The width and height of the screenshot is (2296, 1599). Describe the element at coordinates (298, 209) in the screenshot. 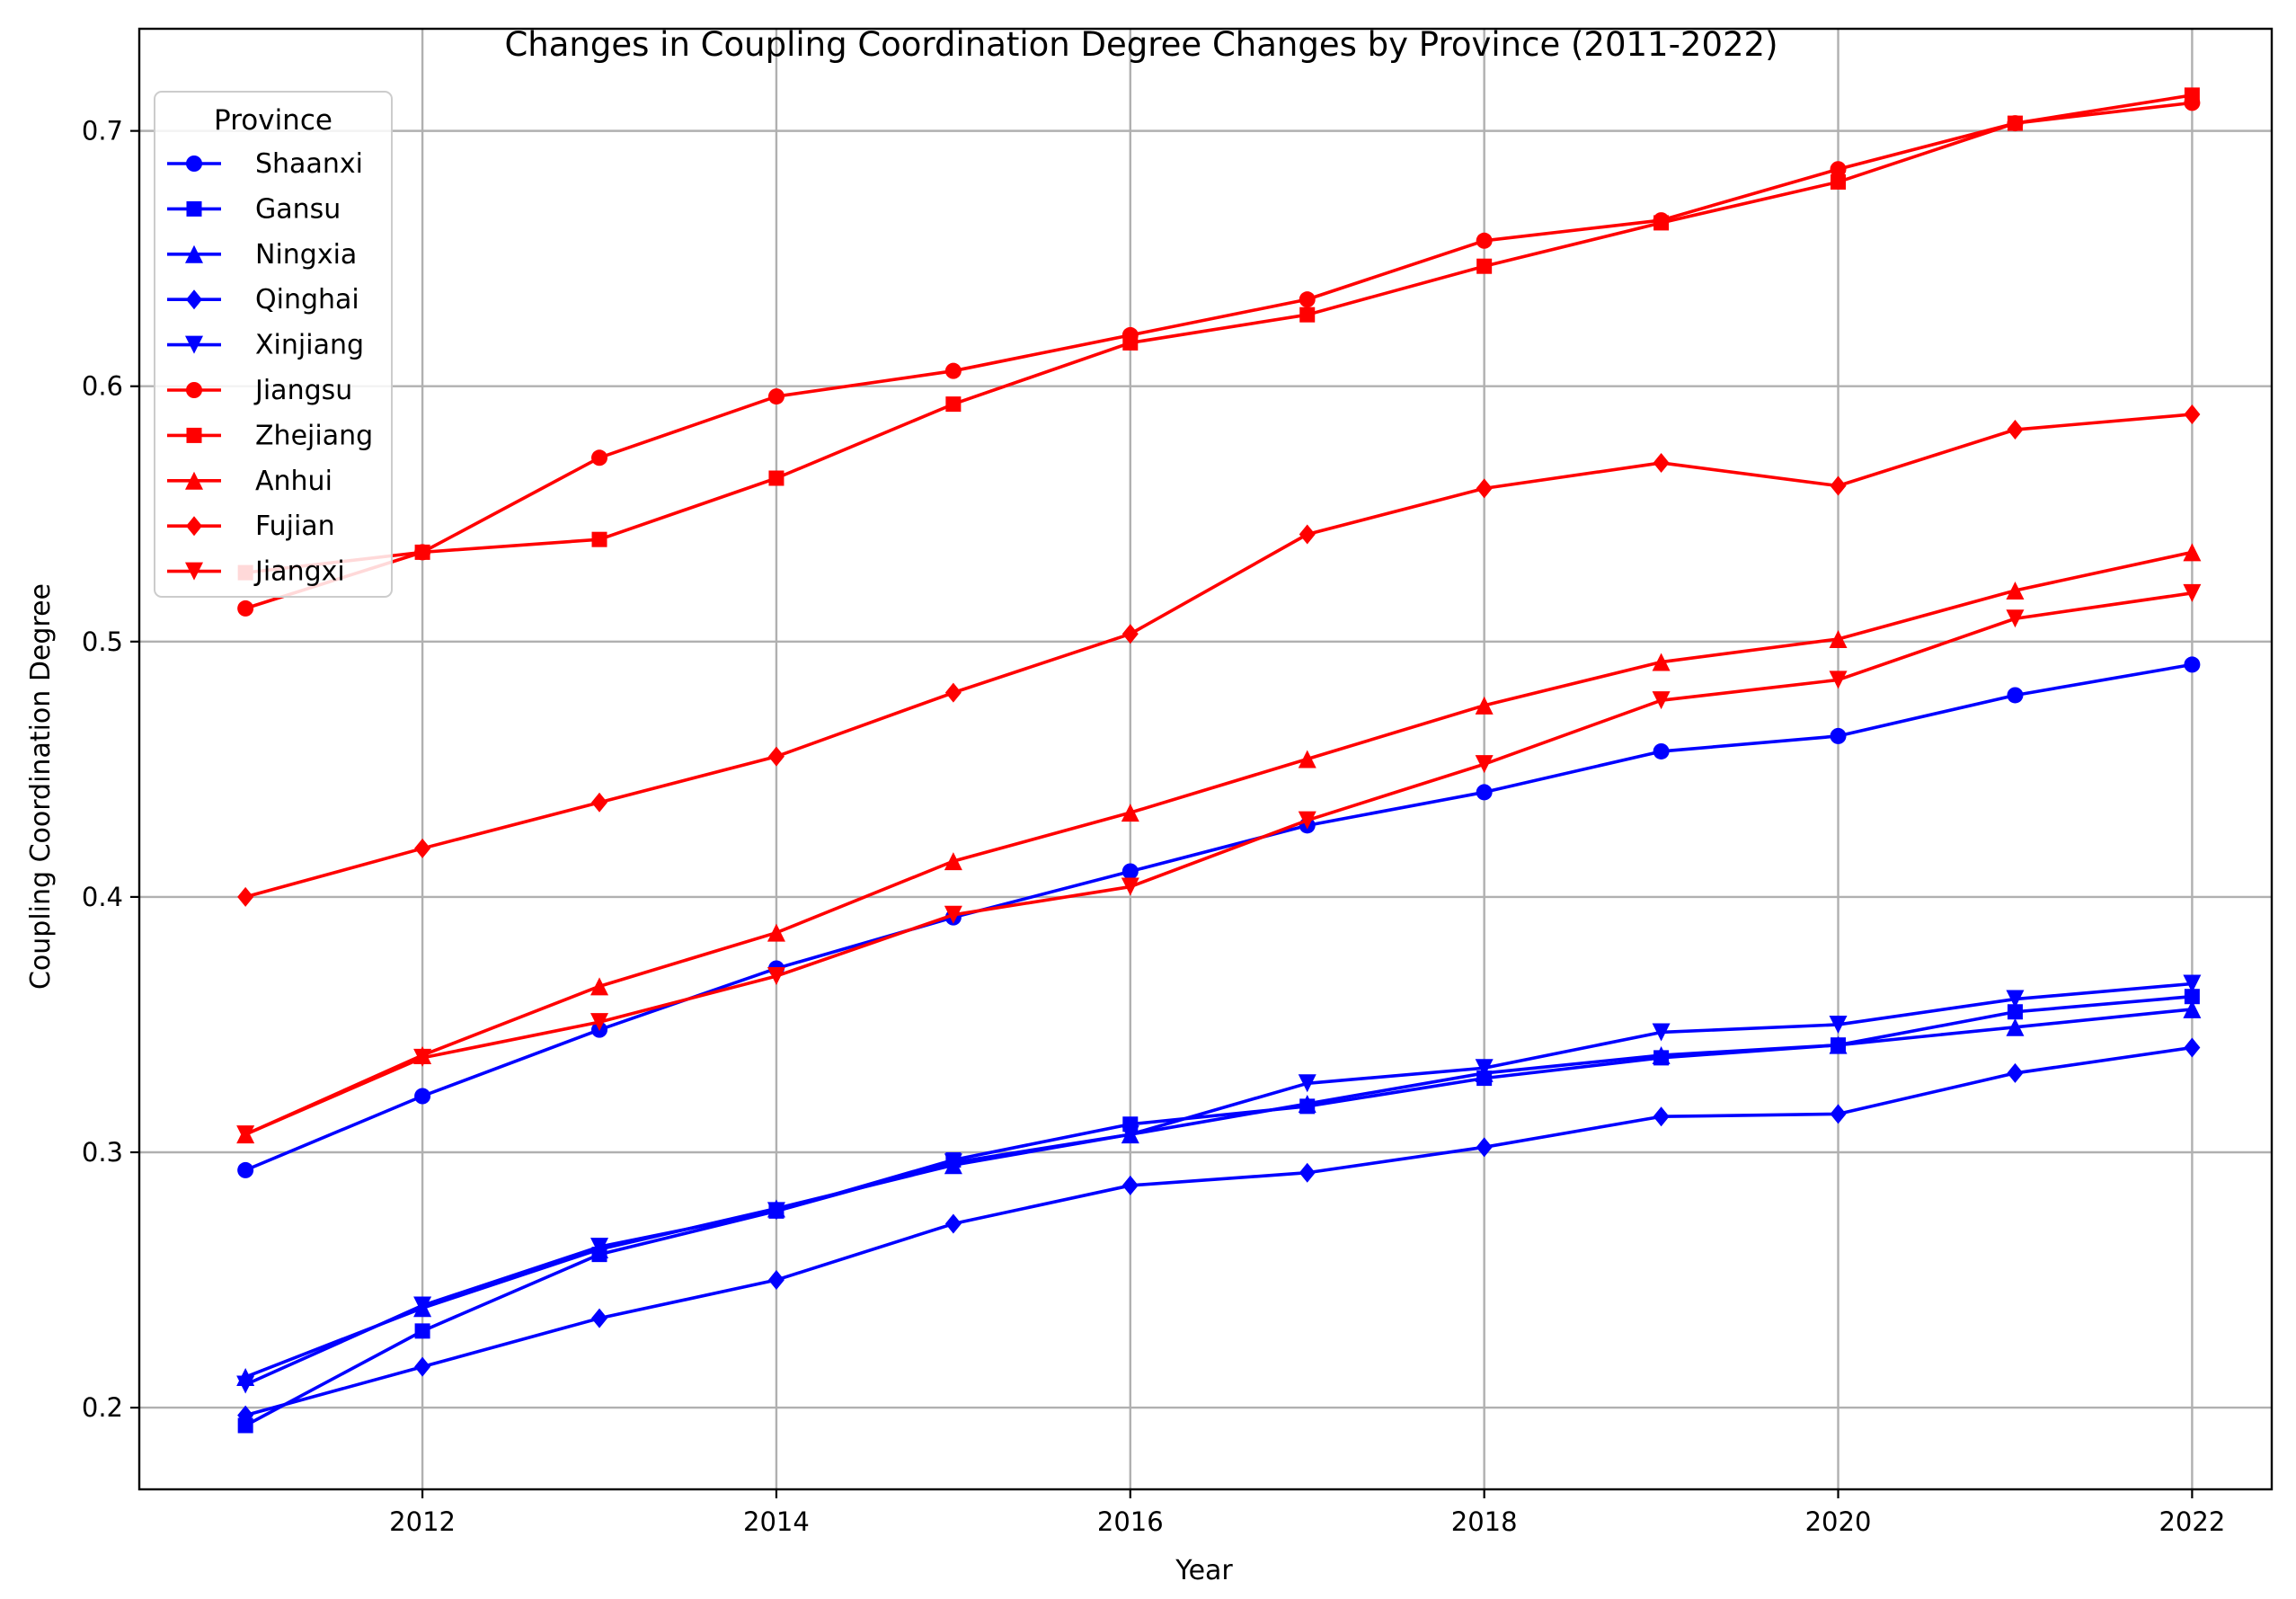

I see `legend-label-gansu: Gansu` at that location.